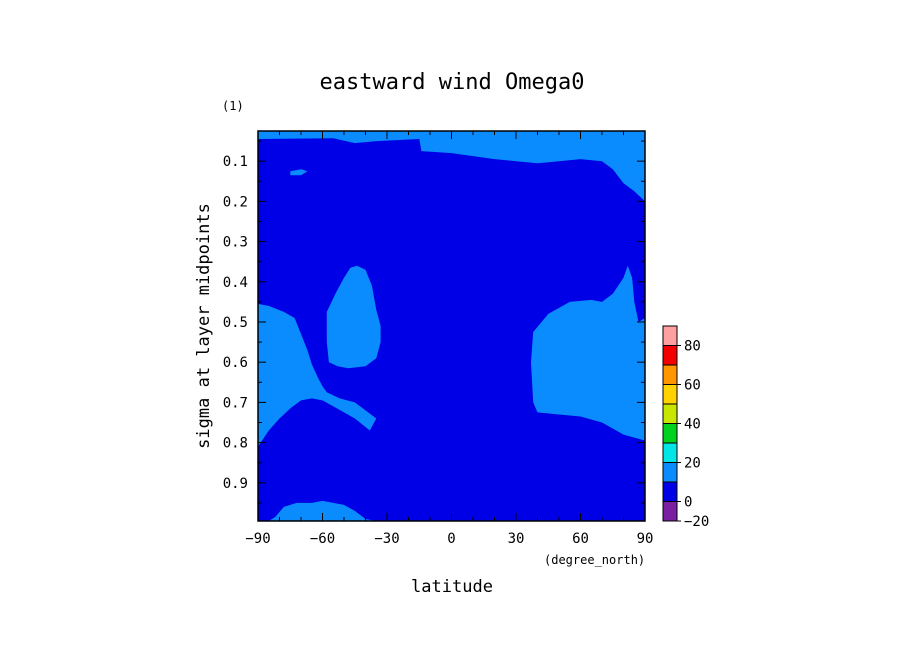  Describe the element at coordinates (696, 522) in the screenshot. I see `colorbar-label: −20` at that location.